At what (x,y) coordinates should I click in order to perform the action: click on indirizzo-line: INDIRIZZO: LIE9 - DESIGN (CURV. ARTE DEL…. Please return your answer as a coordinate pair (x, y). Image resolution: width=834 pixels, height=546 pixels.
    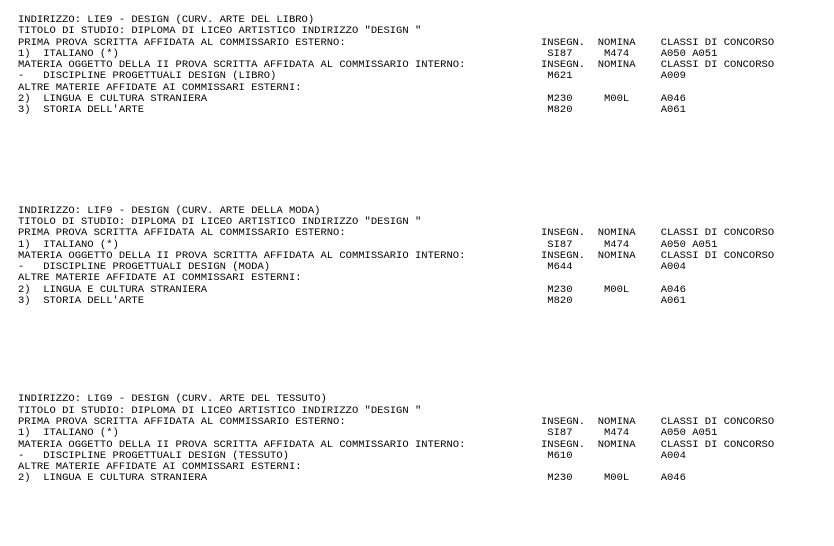
    Looking at the image, I should click on (166, 20).